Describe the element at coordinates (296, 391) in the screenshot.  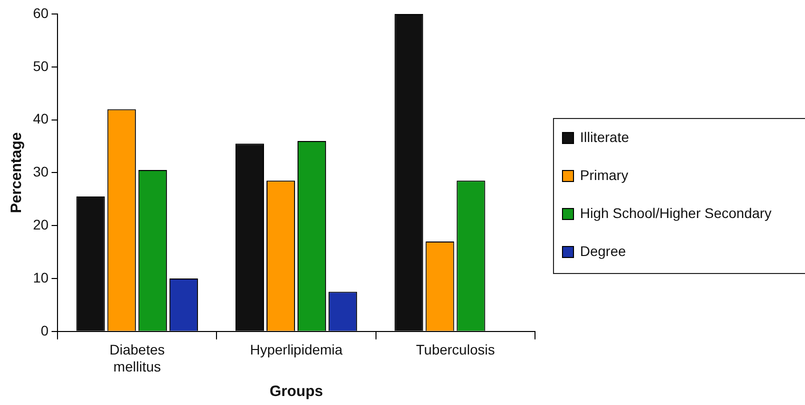
I see `x-axis-title: Groups` at that location.